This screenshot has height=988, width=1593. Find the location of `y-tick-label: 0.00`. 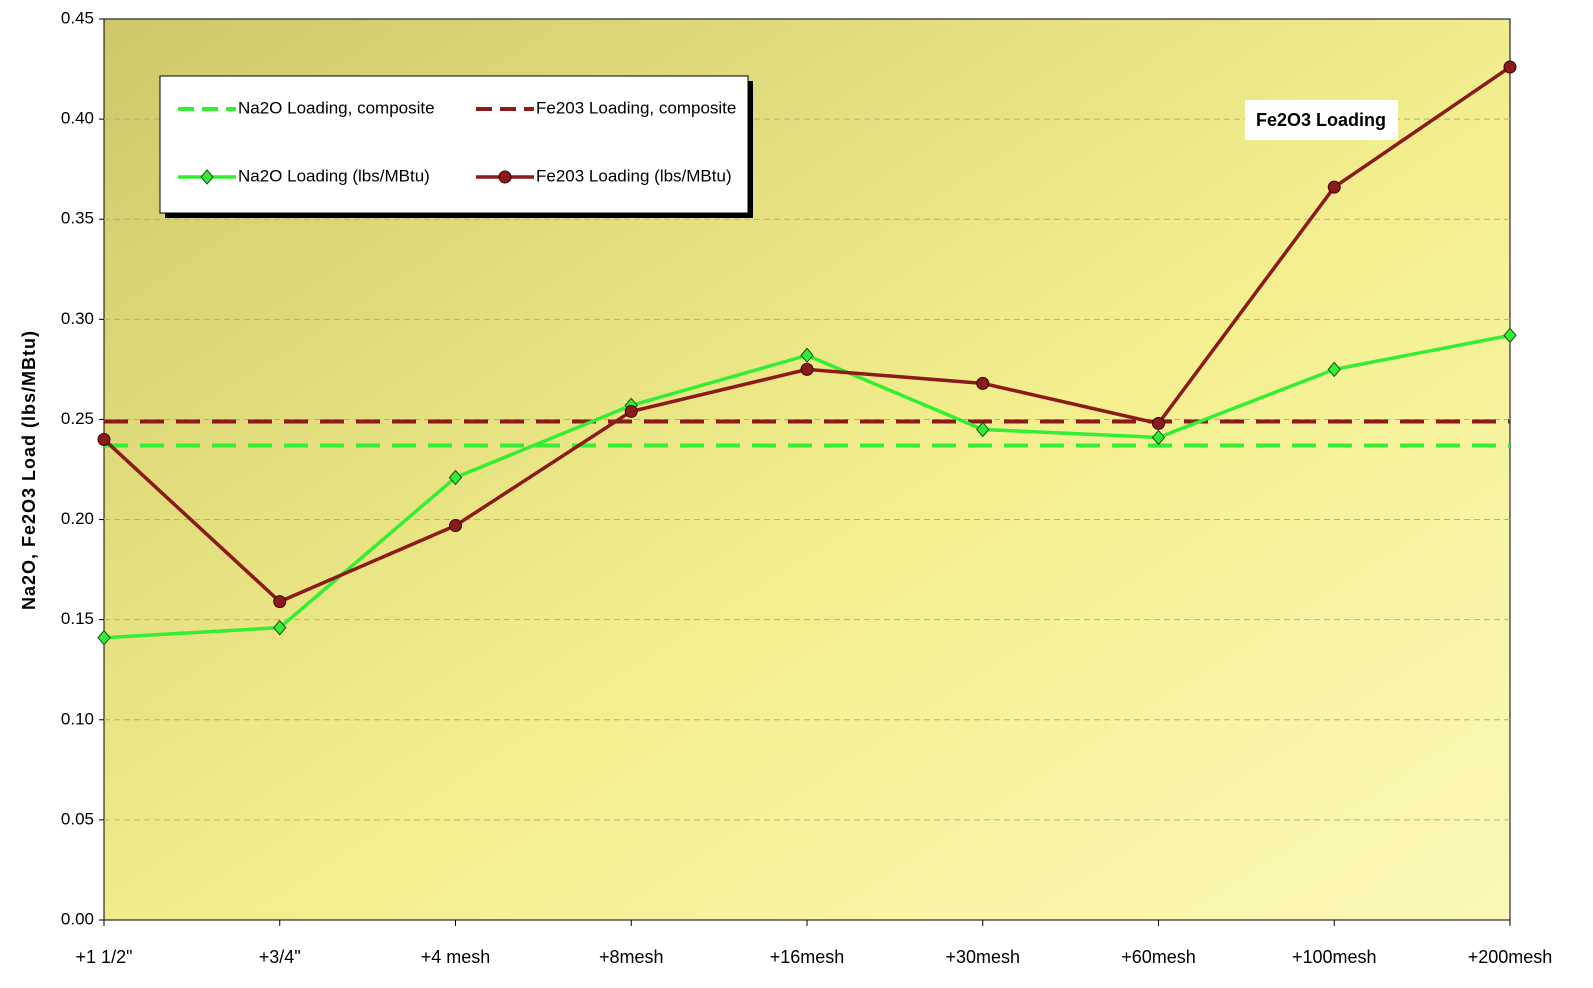

y-tick-label: 0.00 is located at coordinates (77, 918).